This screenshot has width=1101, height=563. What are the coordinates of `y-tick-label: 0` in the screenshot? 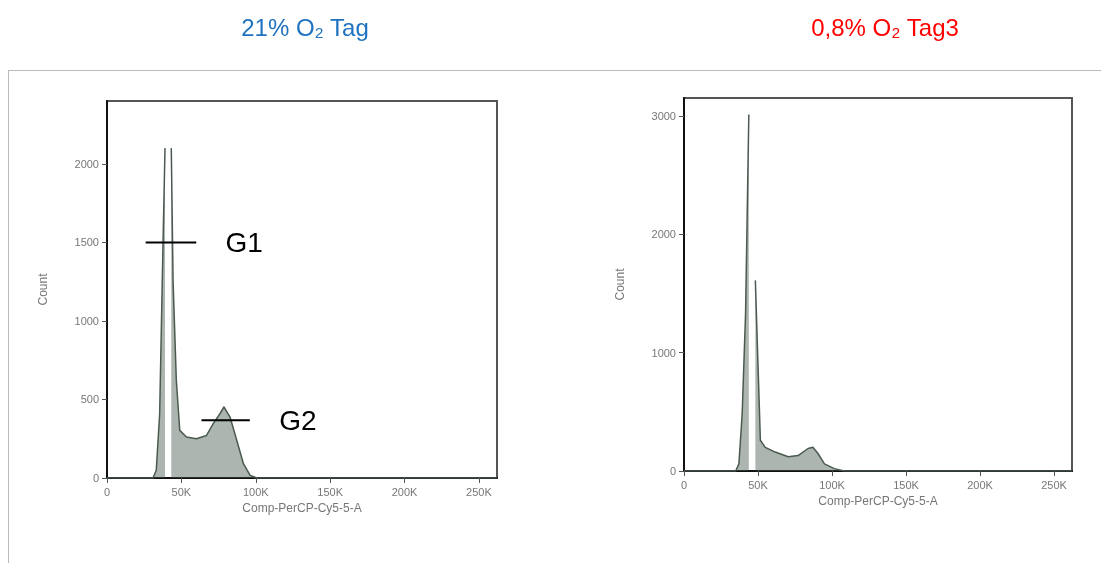 It's located at (672, 471).